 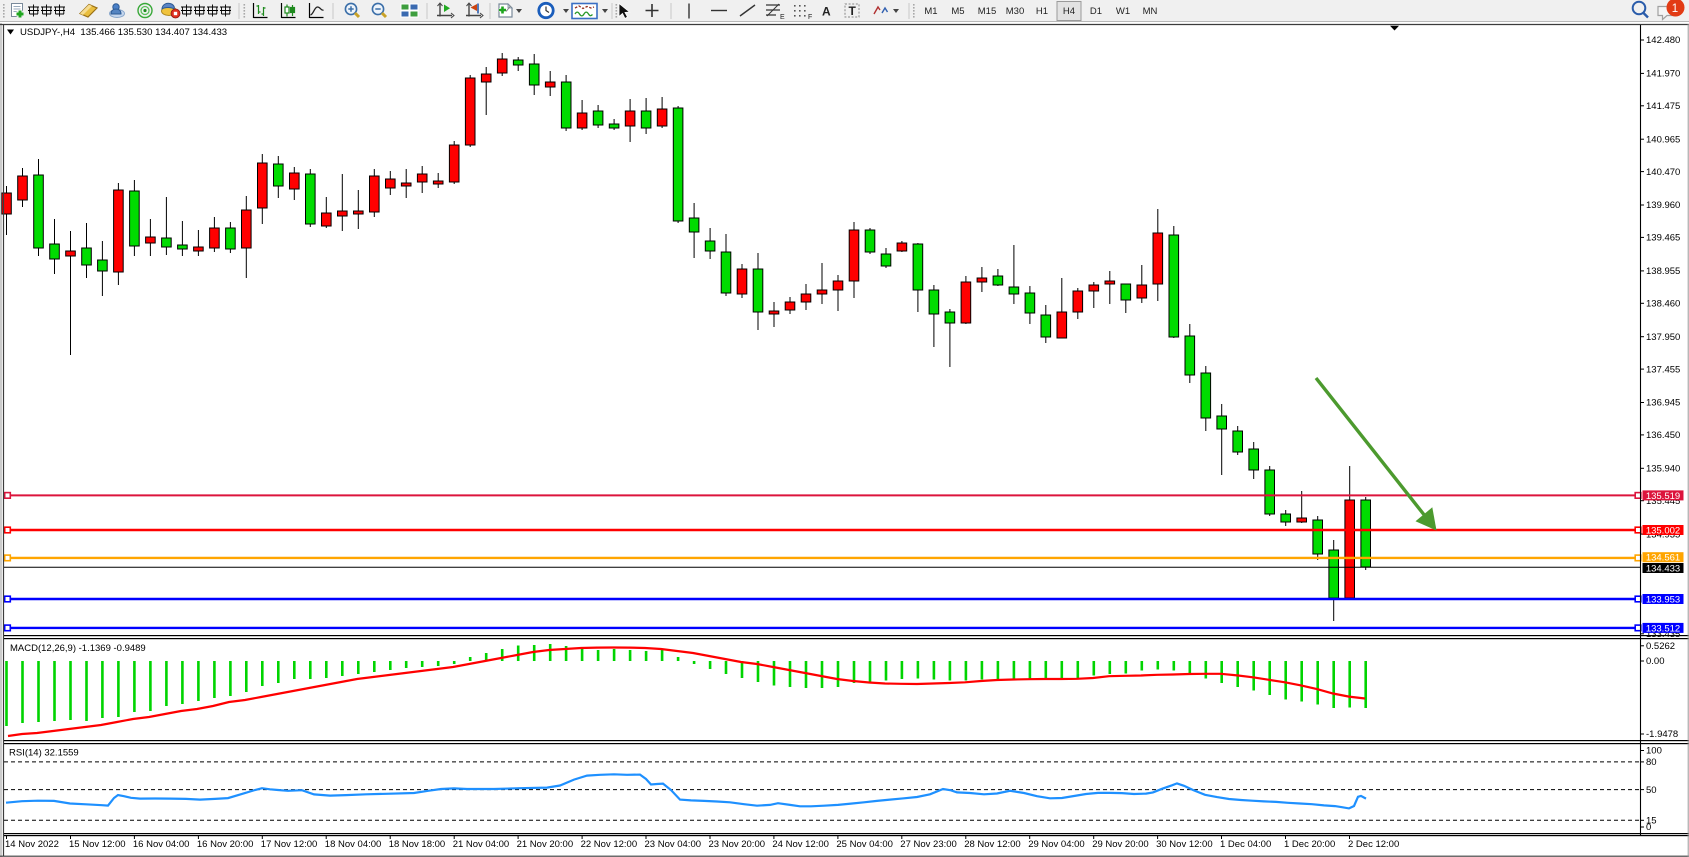 I want to click on svg-text: 0, so click(x=1648, y=827).